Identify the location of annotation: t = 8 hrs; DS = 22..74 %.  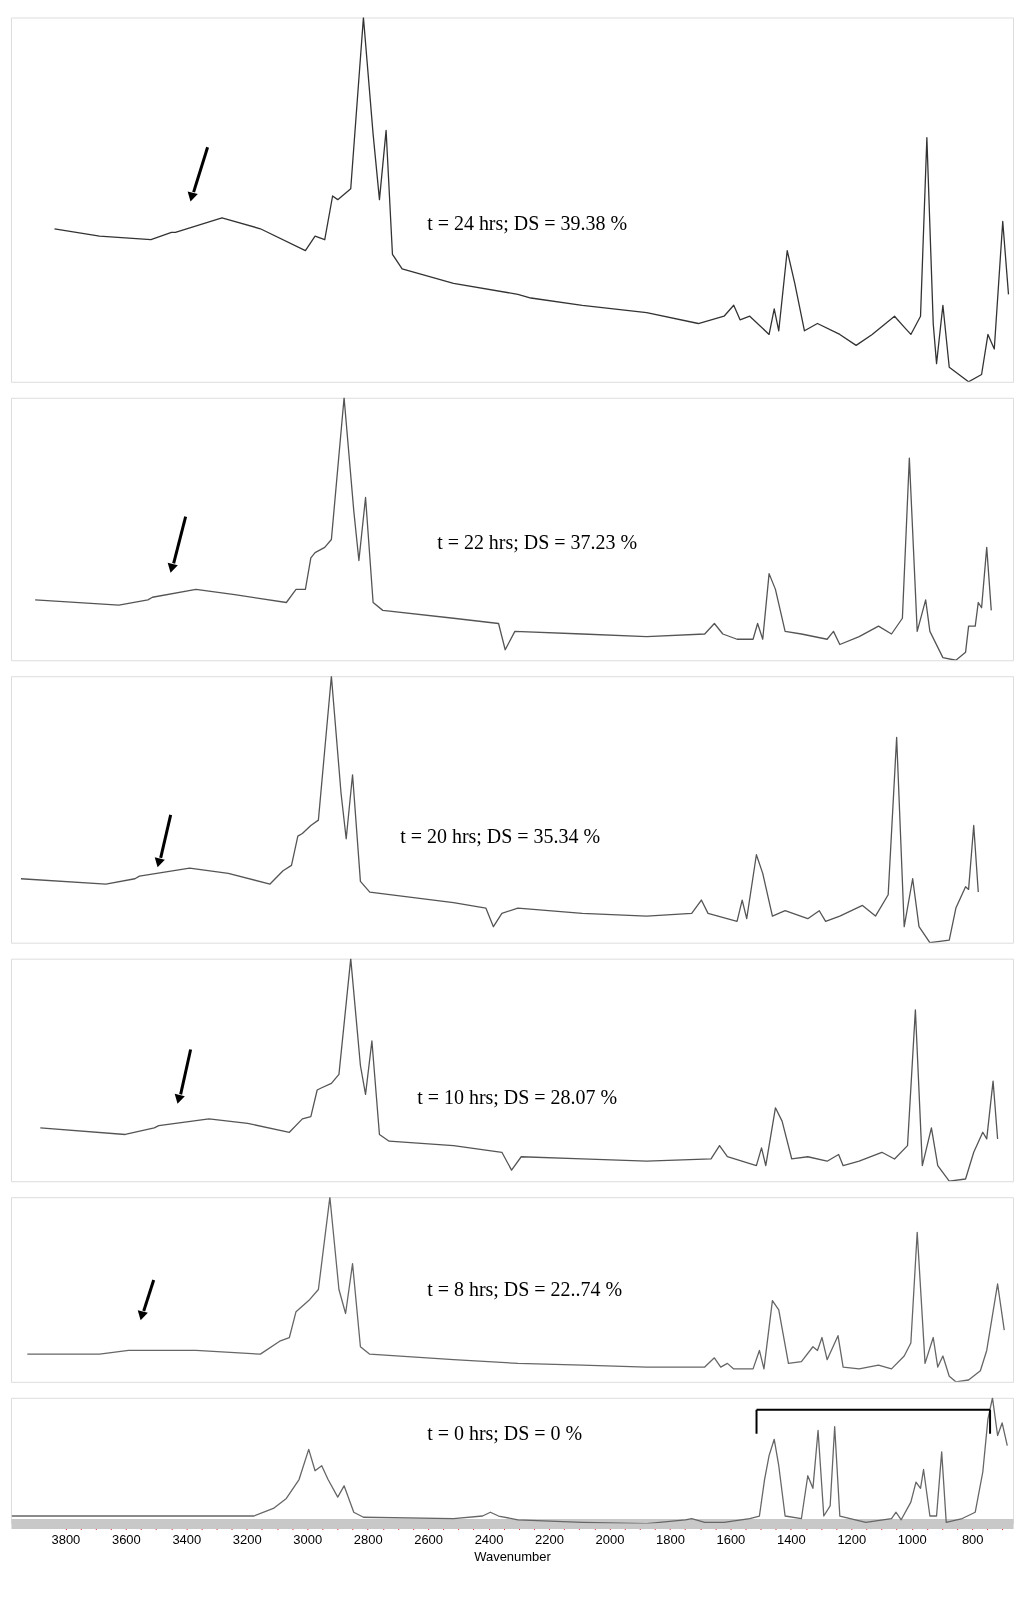
(525, 1289).